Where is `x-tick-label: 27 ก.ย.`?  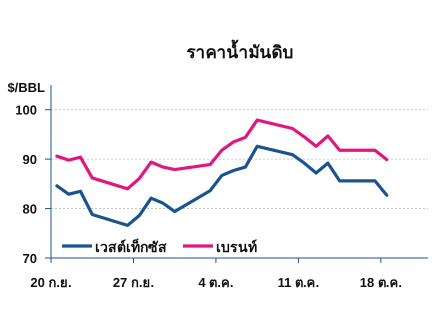 x-tick-label: 27 ก.ย. is located at coordinates (133, 282).